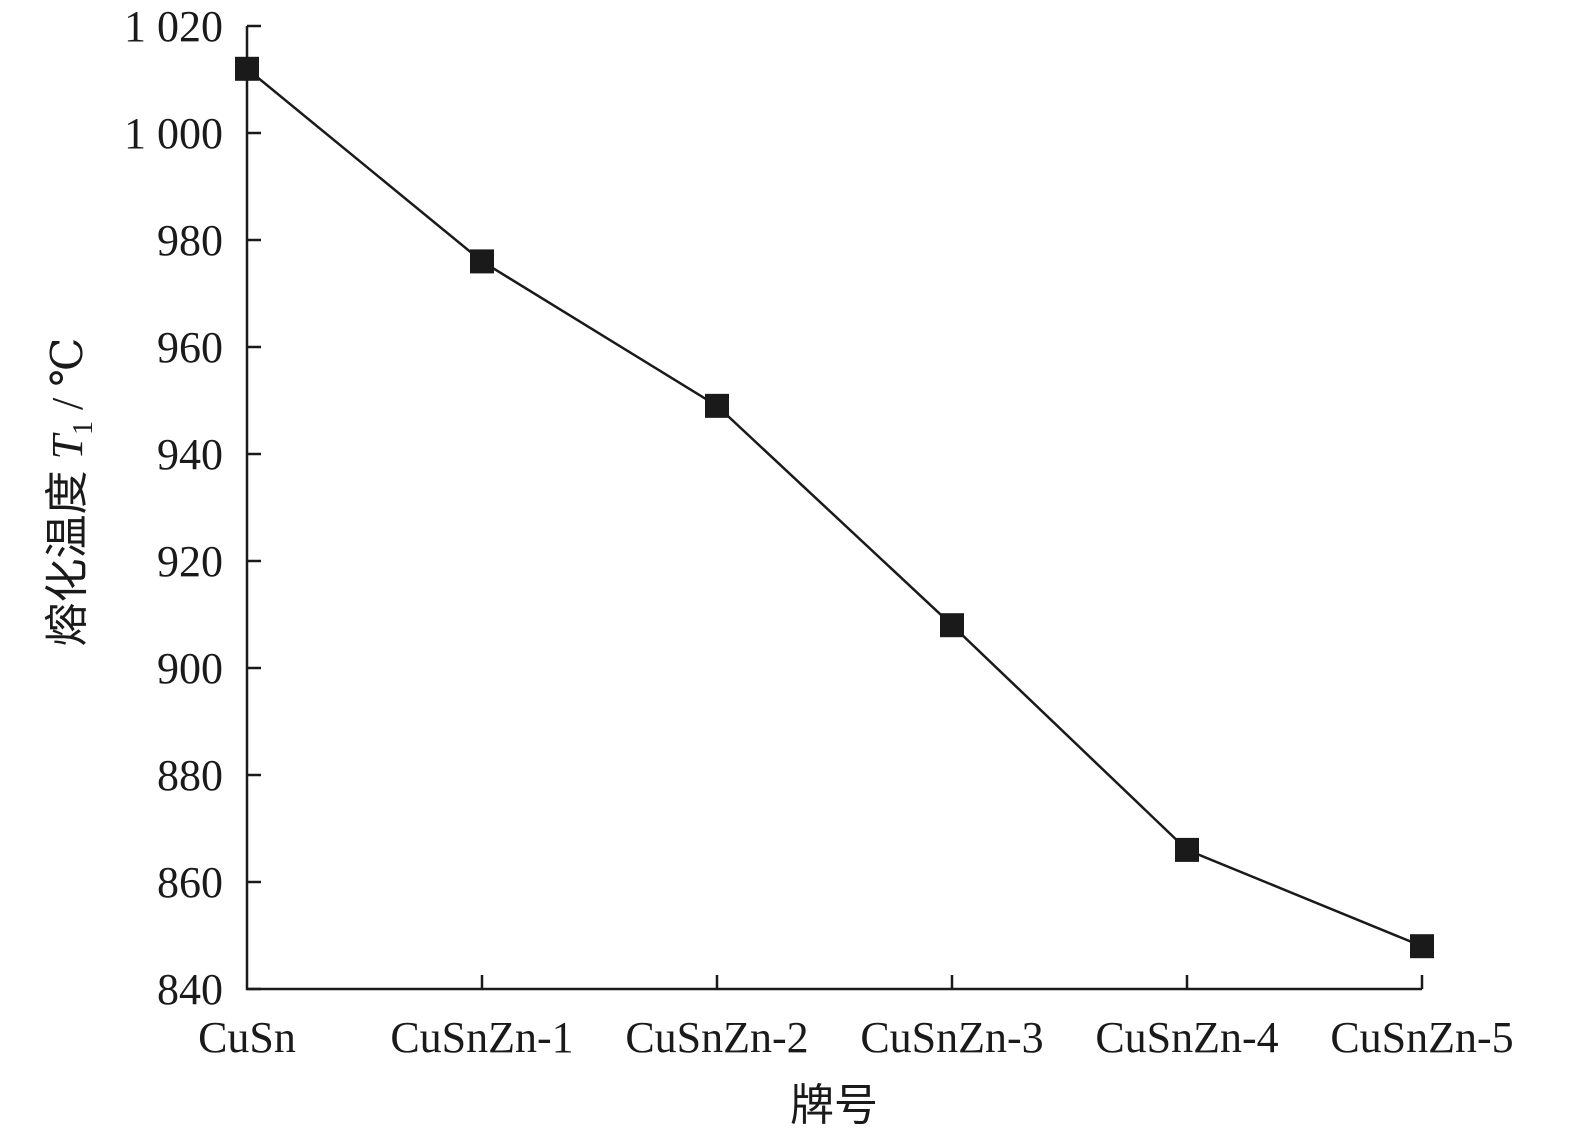 Image resolution: width=1575 pixels, height=1140 pixels. I want to click on y-axis-title-subscript: 1, so click(83, 428).